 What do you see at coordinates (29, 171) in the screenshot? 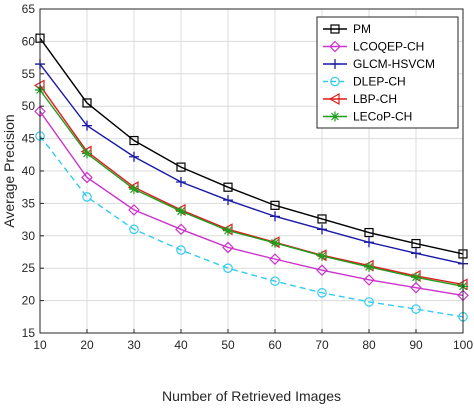
I see `y-tick-label: 40` at bounding box center [29, 171].